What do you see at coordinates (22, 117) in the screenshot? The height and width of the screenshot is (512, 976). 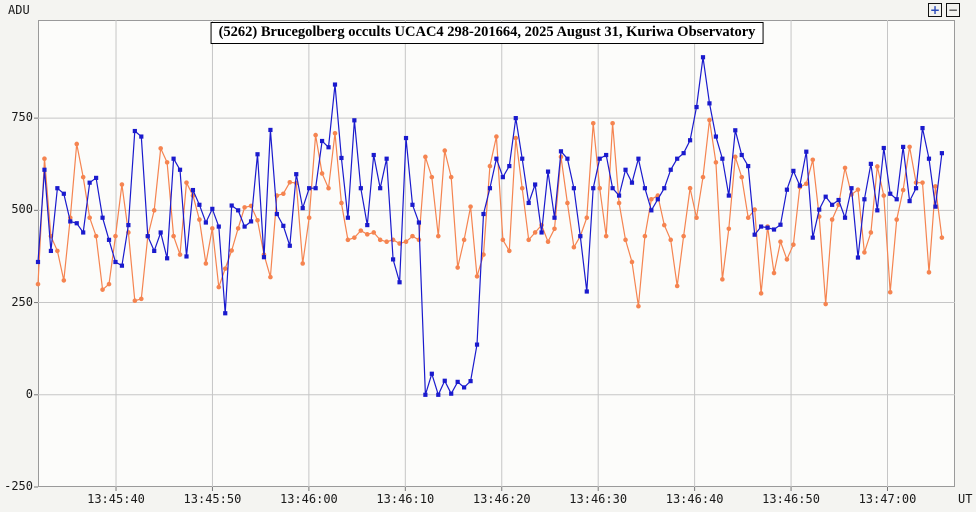 I see `y-tick-label-750: 750` at bounding box center [22, 117].